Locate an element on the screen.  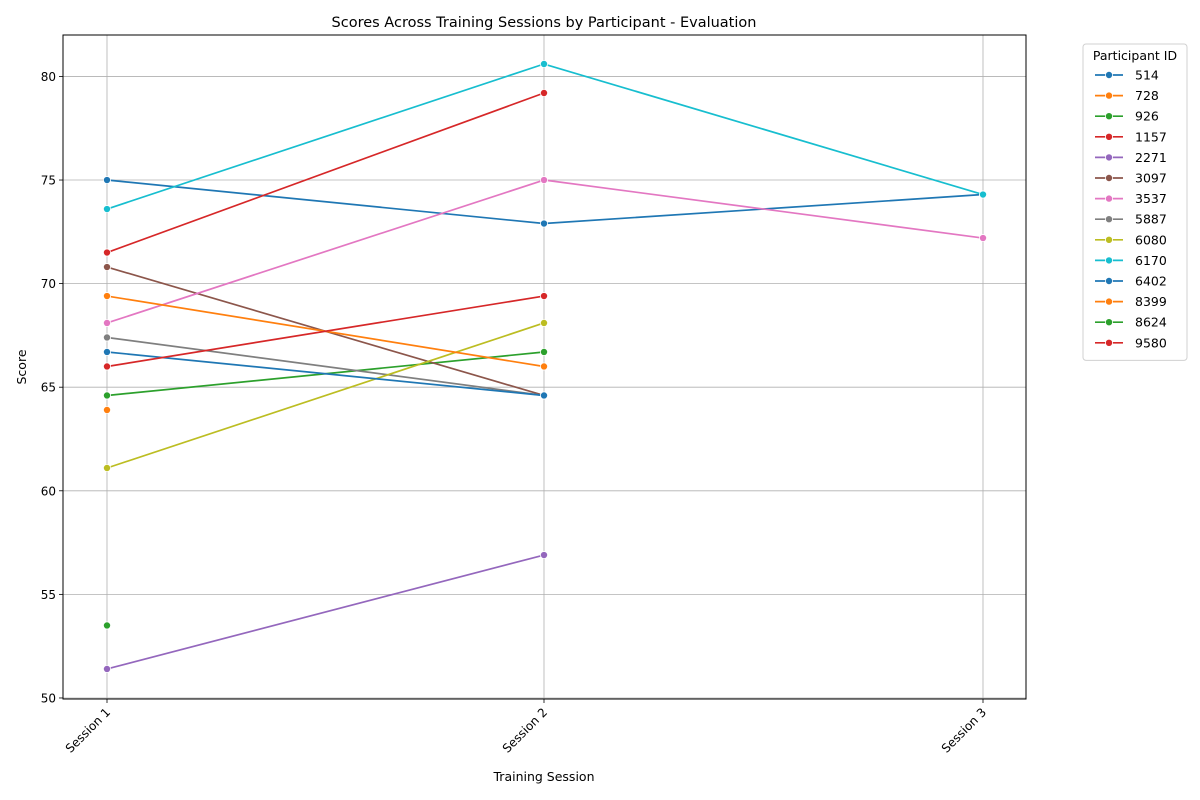
y-tick-label: 60 is located at coordinates (48, 491).